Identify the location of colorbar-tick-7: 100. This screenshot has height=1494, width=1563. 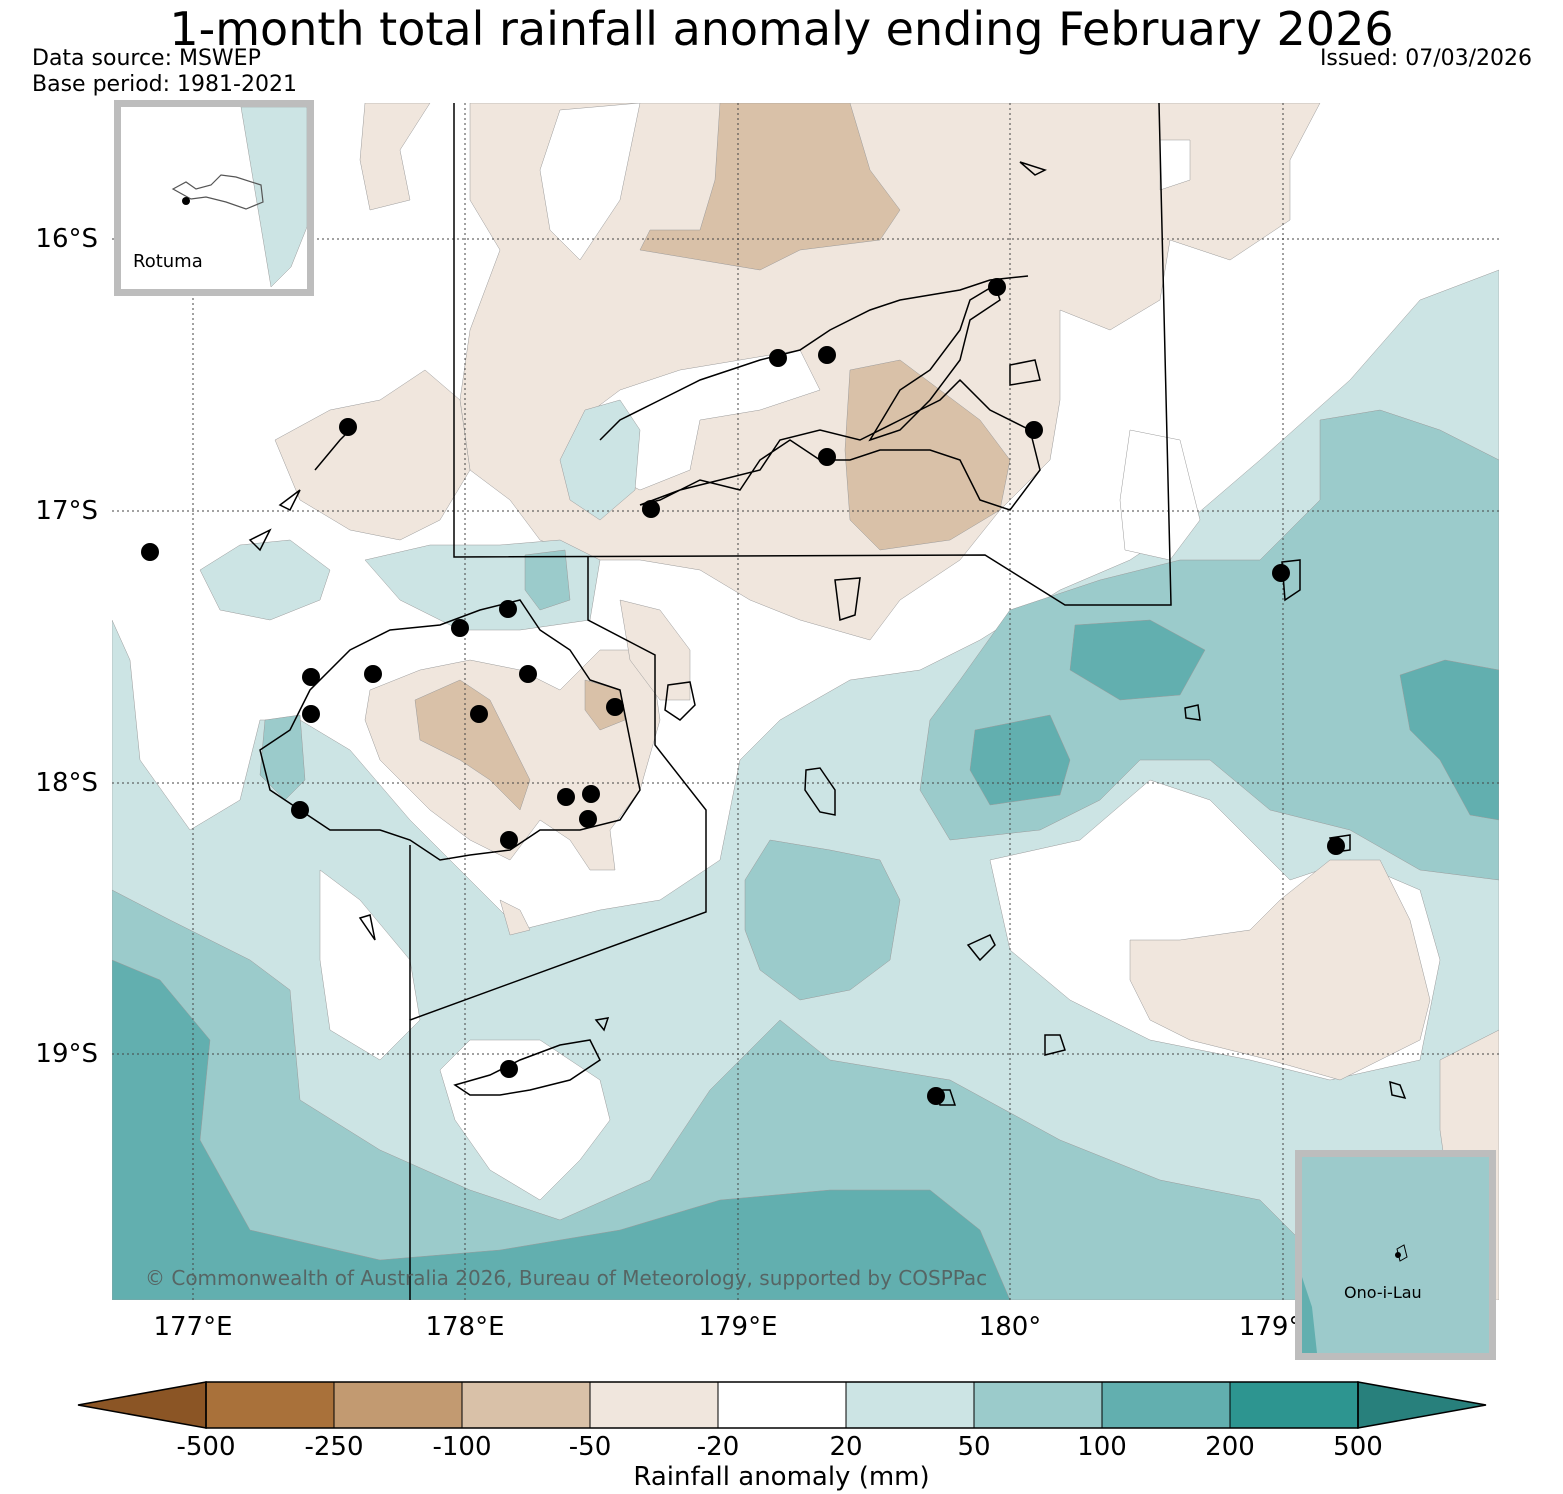
(1102, 1447).